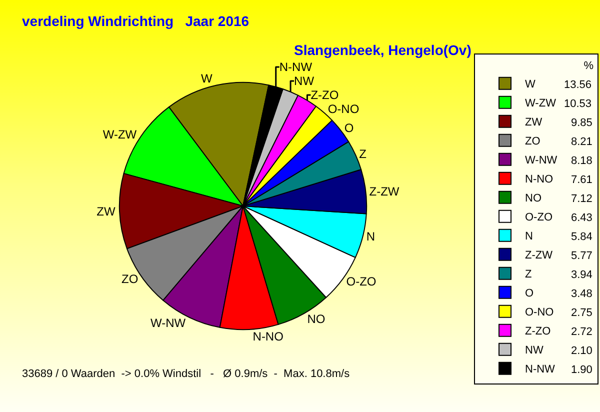  I want to click on legend-label: Z-ZW, so click(539, 256).